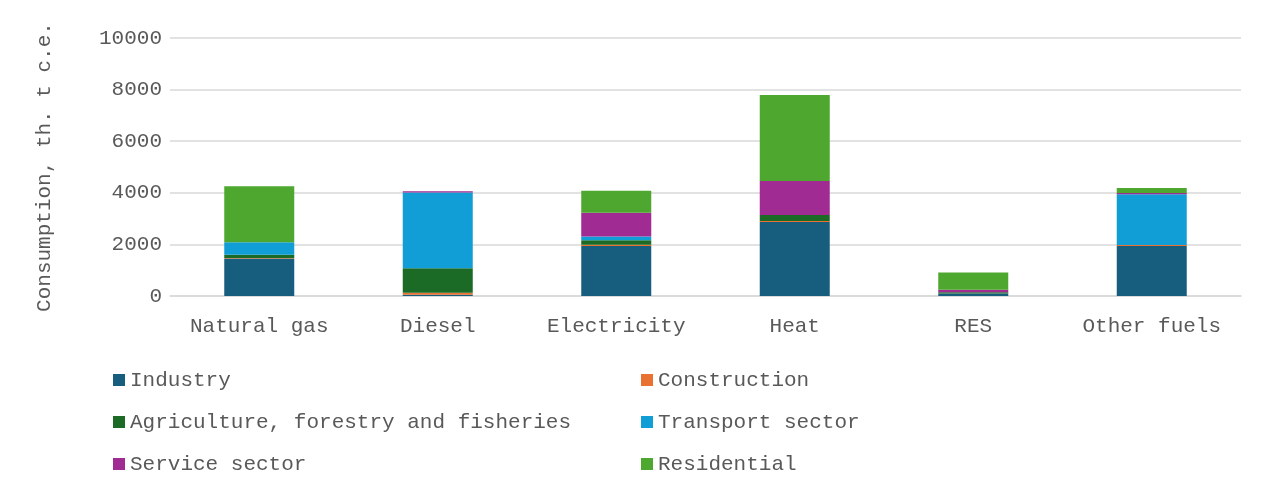 The image size is (1261, 490). What do you see at coordinates (727, 464) in the screenshot?
I see `legend-label: Residential` at bounding box center [727, 464].